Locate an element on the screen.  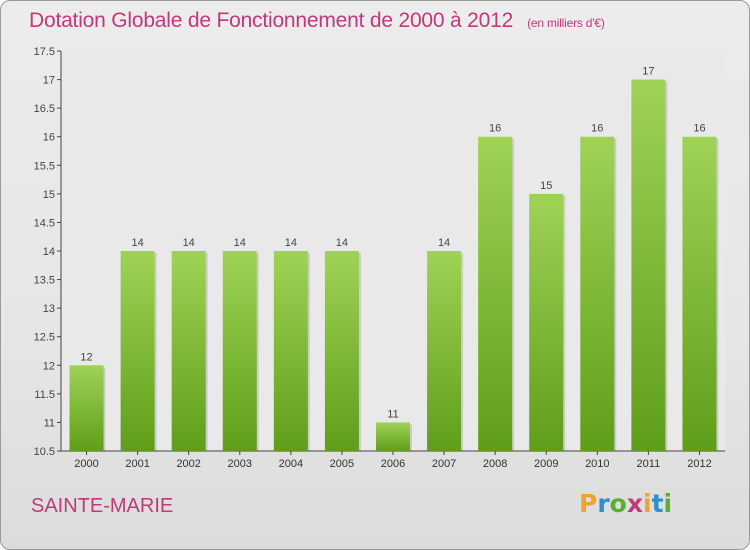
data-label-2000: 12 is located at coordinates (86, 357).